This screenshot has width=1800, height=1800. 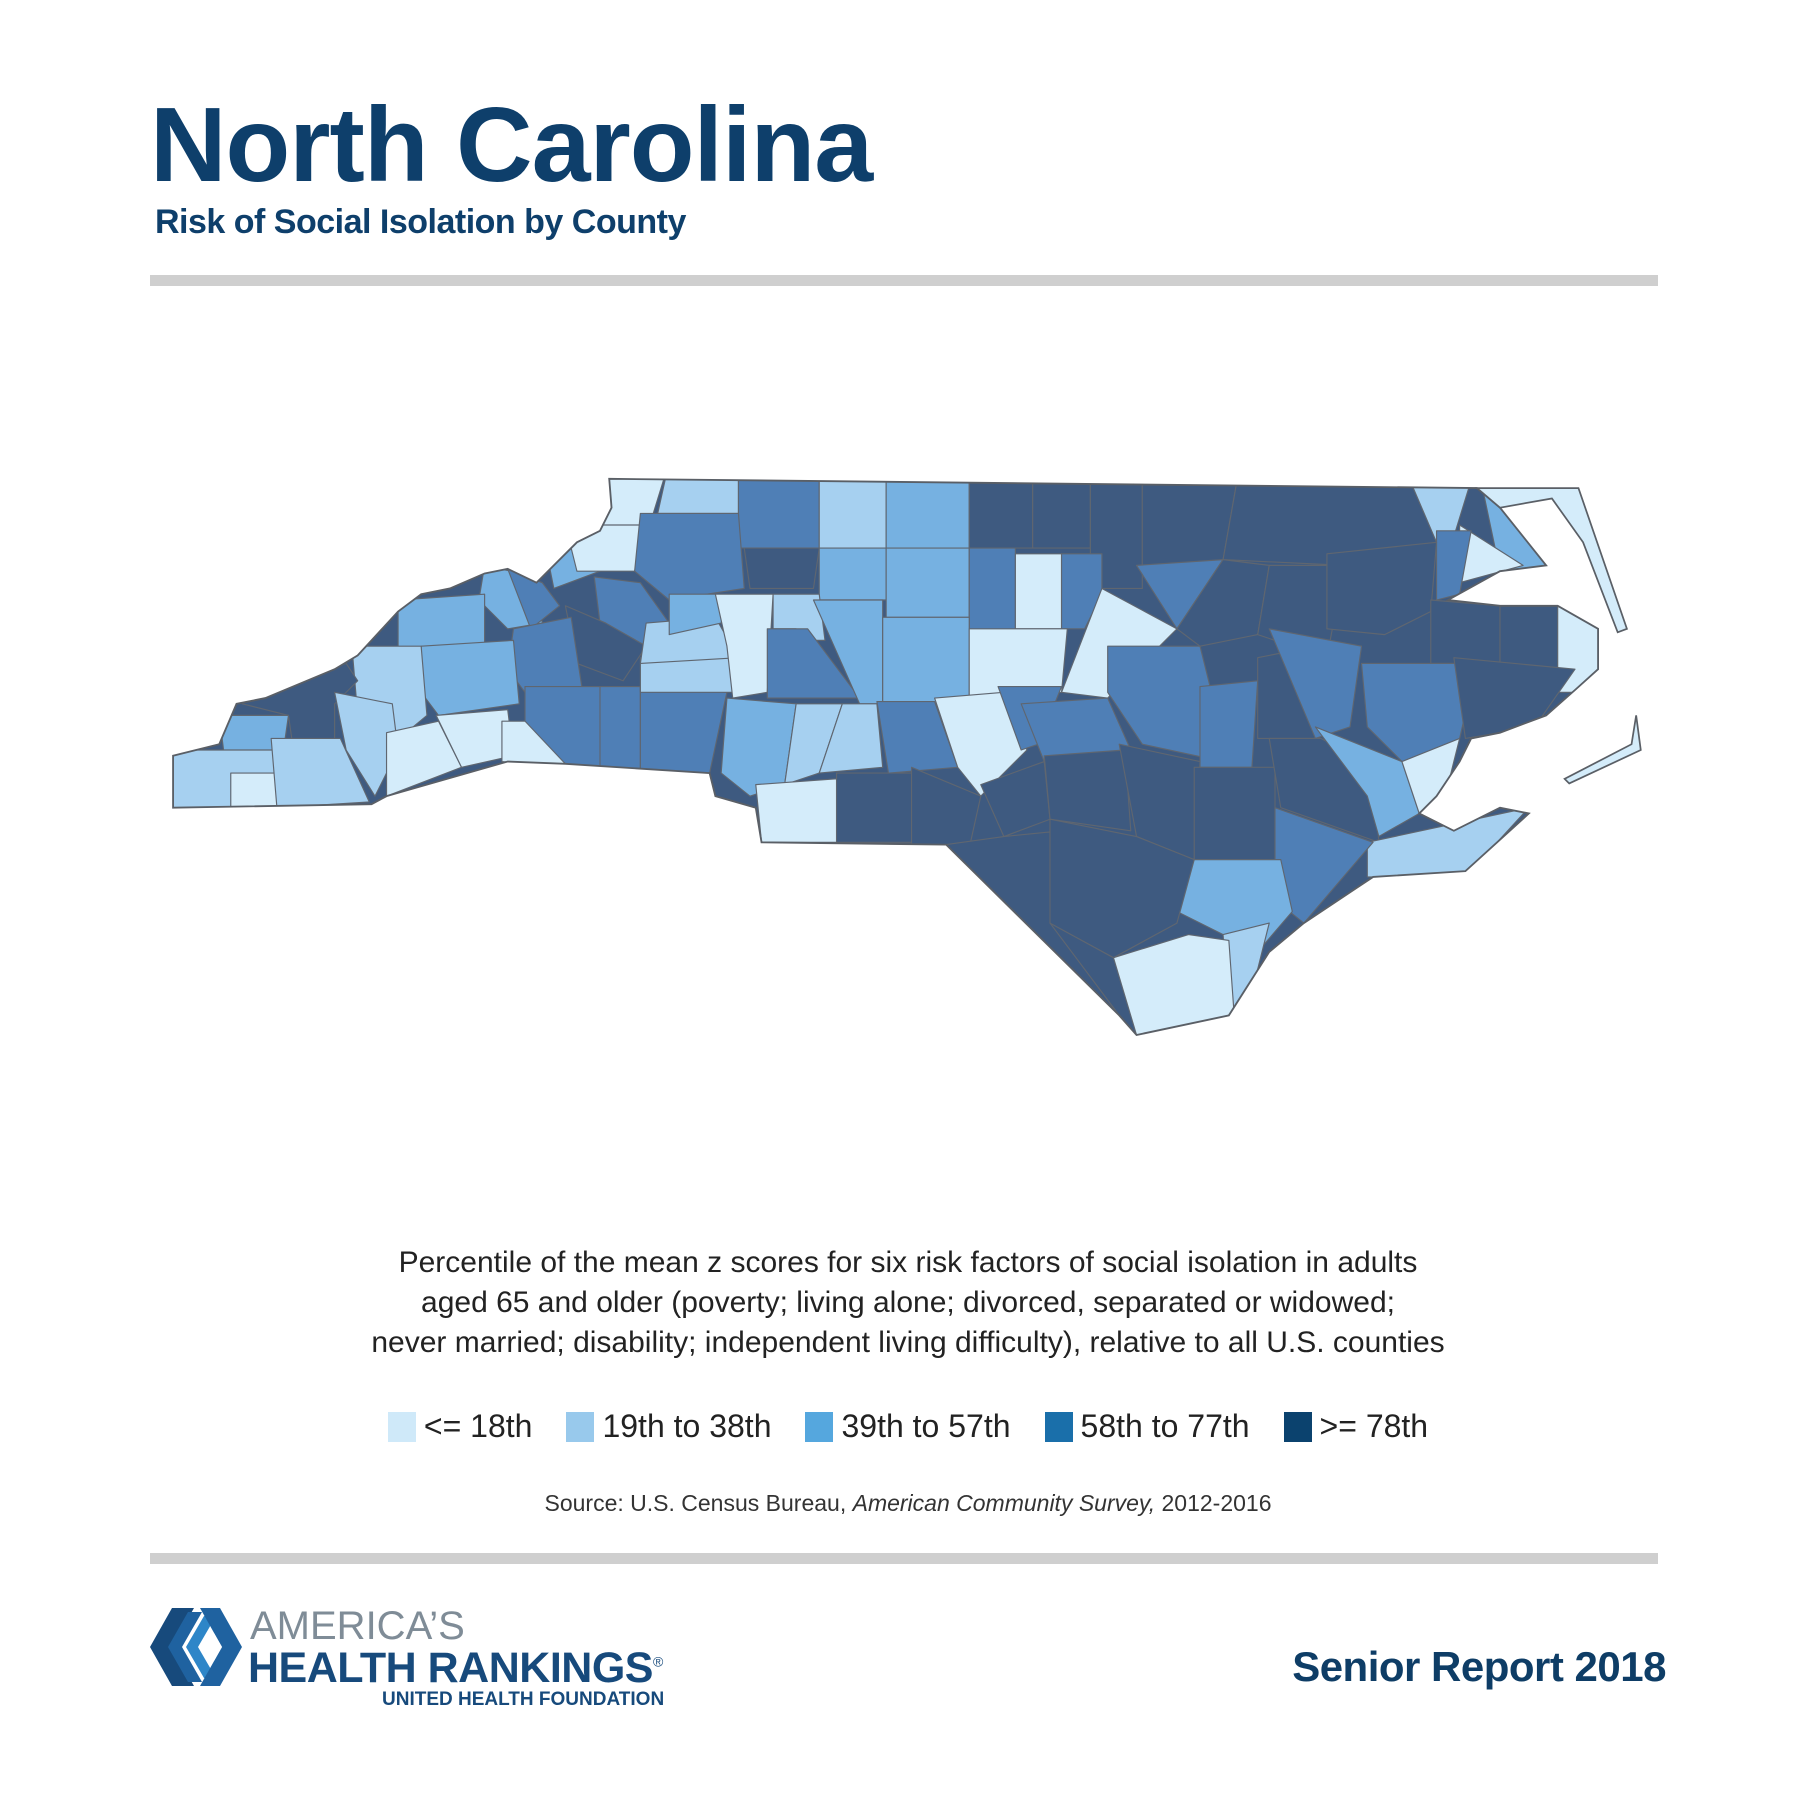 I want to click on logo-text-uhf: UNITED HEALTH FOUNDATION, so click(x=523, y=1699).